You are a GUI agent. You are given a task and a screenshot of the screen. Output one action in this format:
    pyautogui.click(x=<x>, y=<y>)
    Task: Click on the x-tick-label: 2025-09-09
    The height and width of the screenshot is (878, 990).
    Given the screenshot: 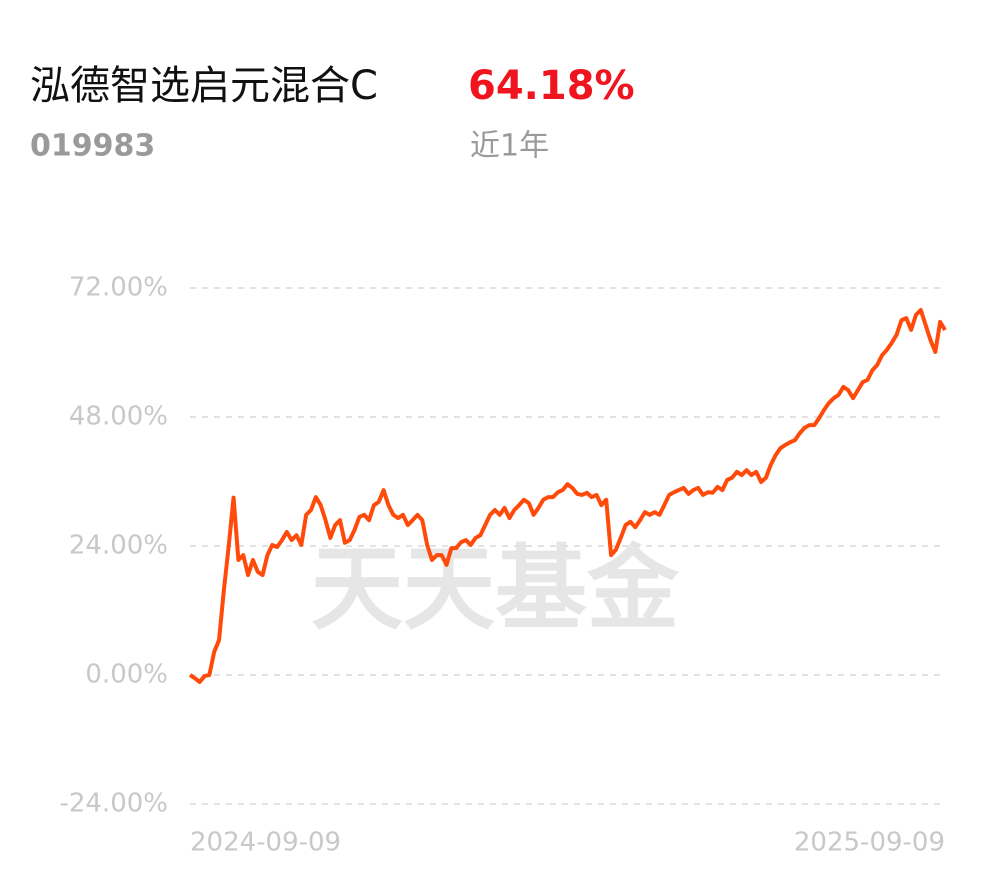 What is the action you would take?
    pyautogui.click(x=869, y=843)
    